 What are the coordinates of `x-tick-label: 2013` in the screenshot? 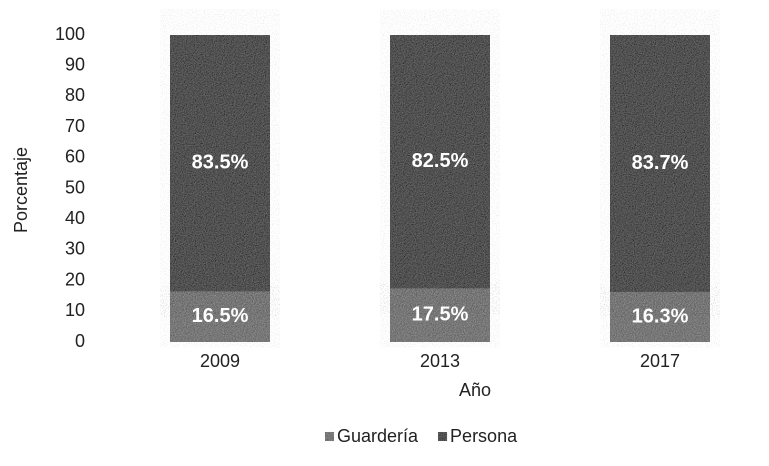 It's located at (440, 361).